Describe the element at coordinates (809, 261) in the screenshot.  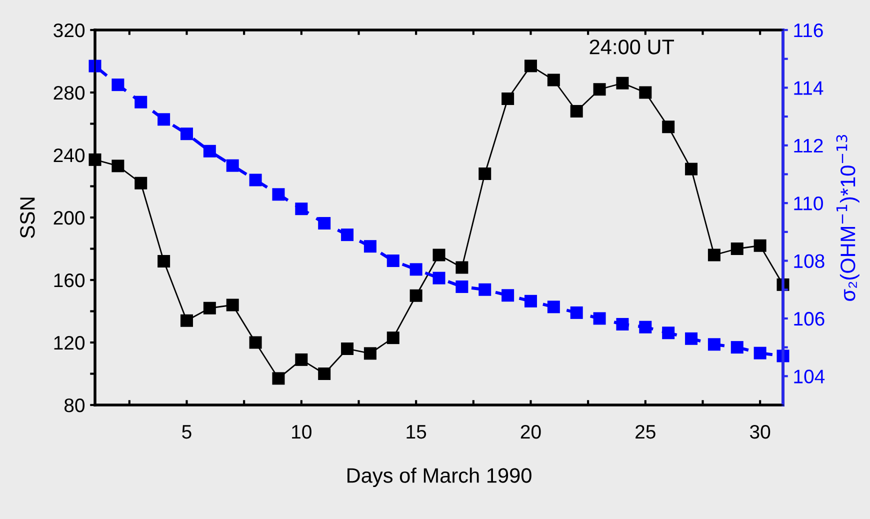
I see `y2-tick-label: 108` at that location.